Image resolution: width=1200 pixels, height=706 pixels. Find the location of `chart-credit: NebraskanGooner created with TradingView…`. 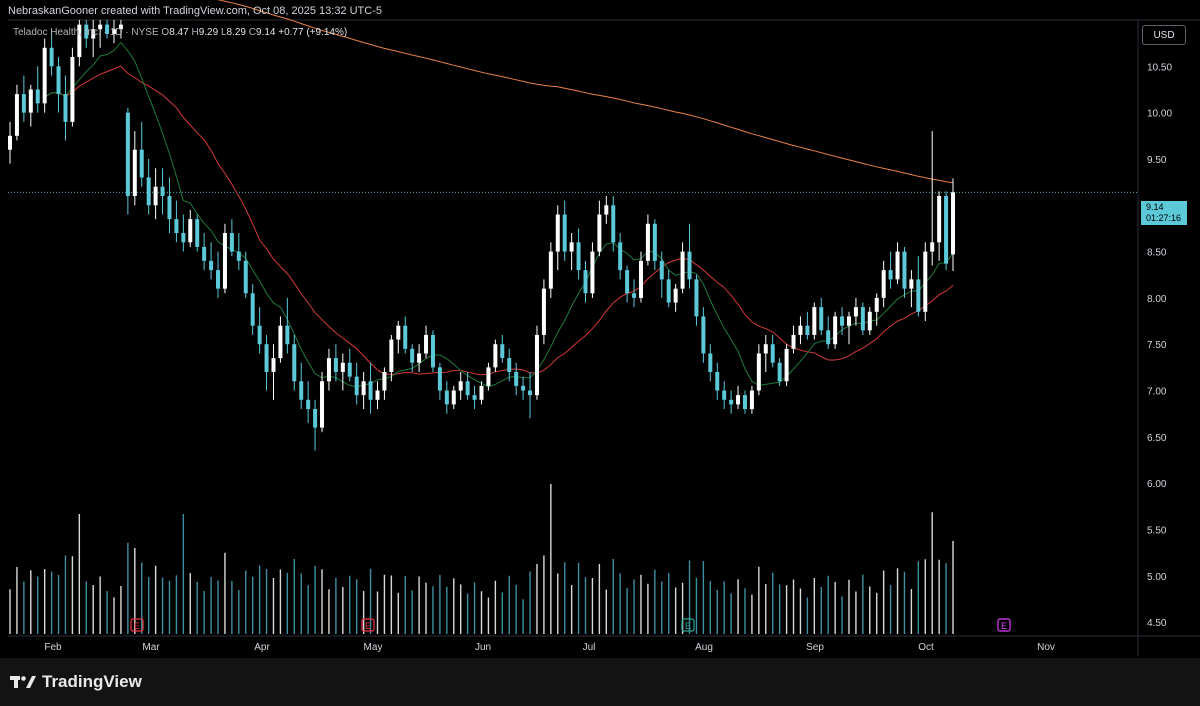

chart-credit: NebraskanGooner created with TradingView… is located at coordinates (195, 11).